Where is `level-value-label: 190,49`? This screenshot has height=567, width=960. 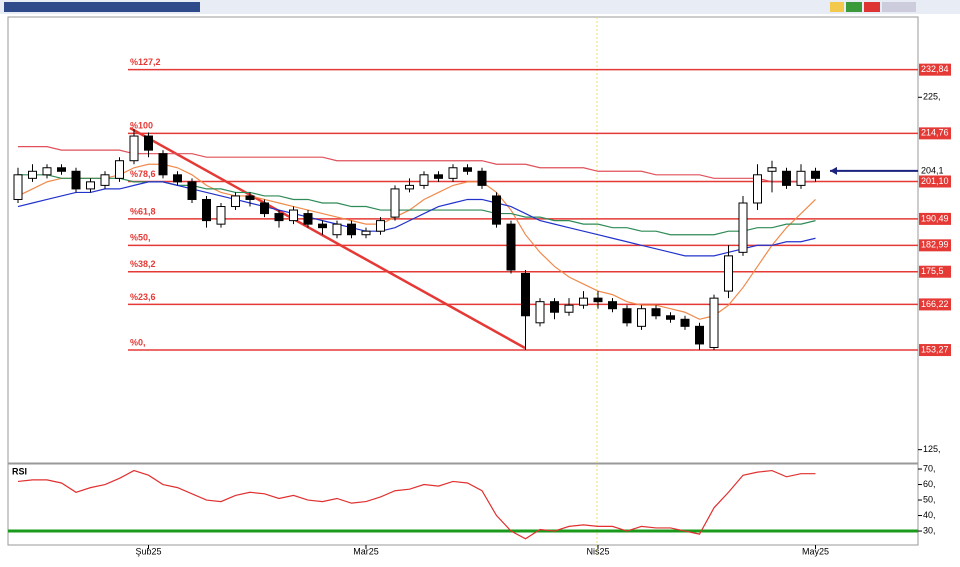 level-value-label: 190,49 is located at coordinates (935, 218).